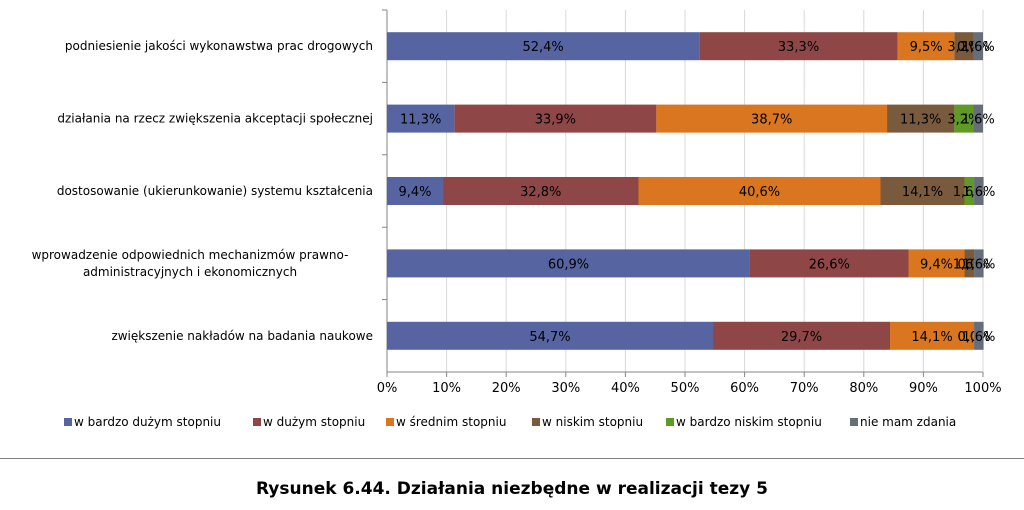 This screenshot has width=1024, height=510. I want to click on data-label: 33,3%, so click(798, 47).